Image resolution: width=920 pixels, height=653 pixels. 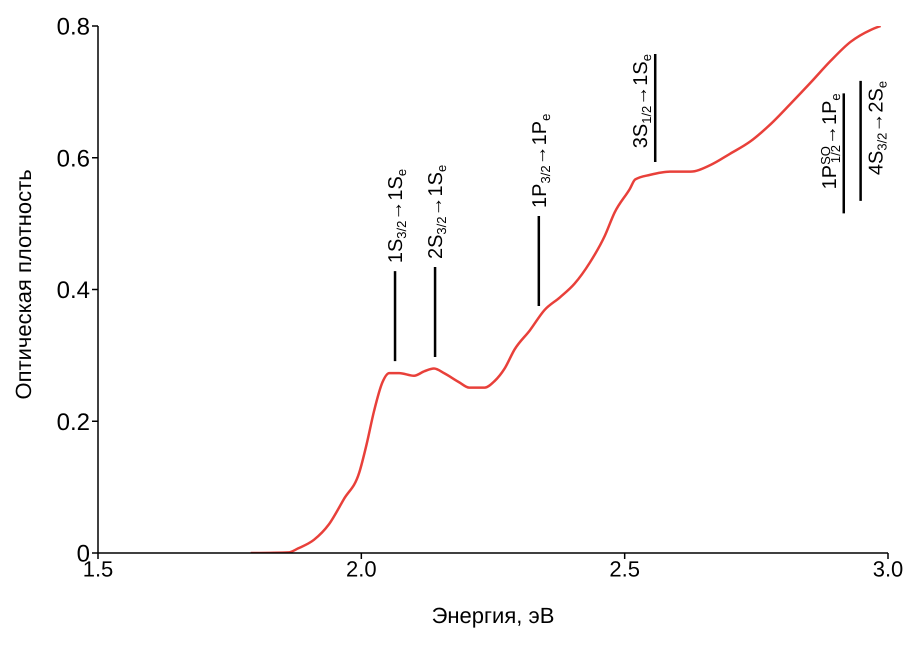 I want to click on x-tick-label: 3.0, so click(x=888, y=569).